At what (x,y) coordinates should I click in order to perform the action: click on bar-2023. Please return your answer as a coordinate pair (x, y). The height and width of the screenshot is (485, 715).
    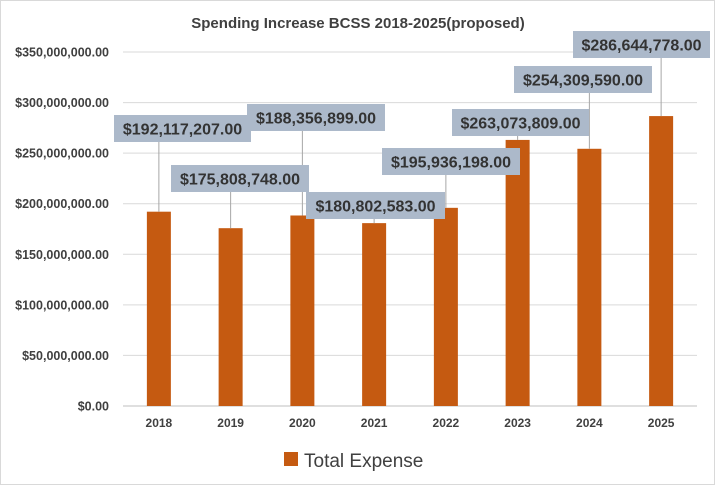
    Looking at the image, I should click on (517, 273).